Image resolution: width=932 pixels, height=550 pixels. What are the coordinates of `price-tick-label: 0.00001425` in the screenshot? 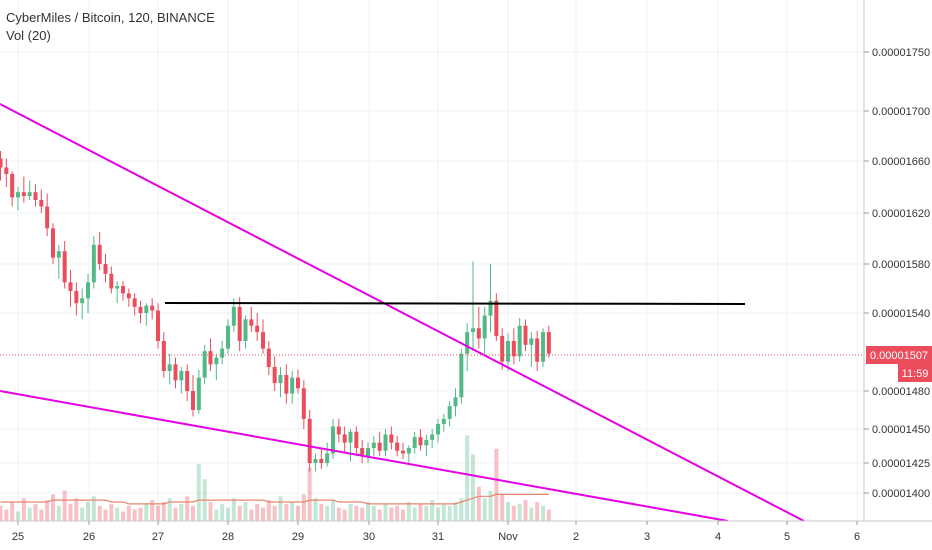 It's located at (901, 464).